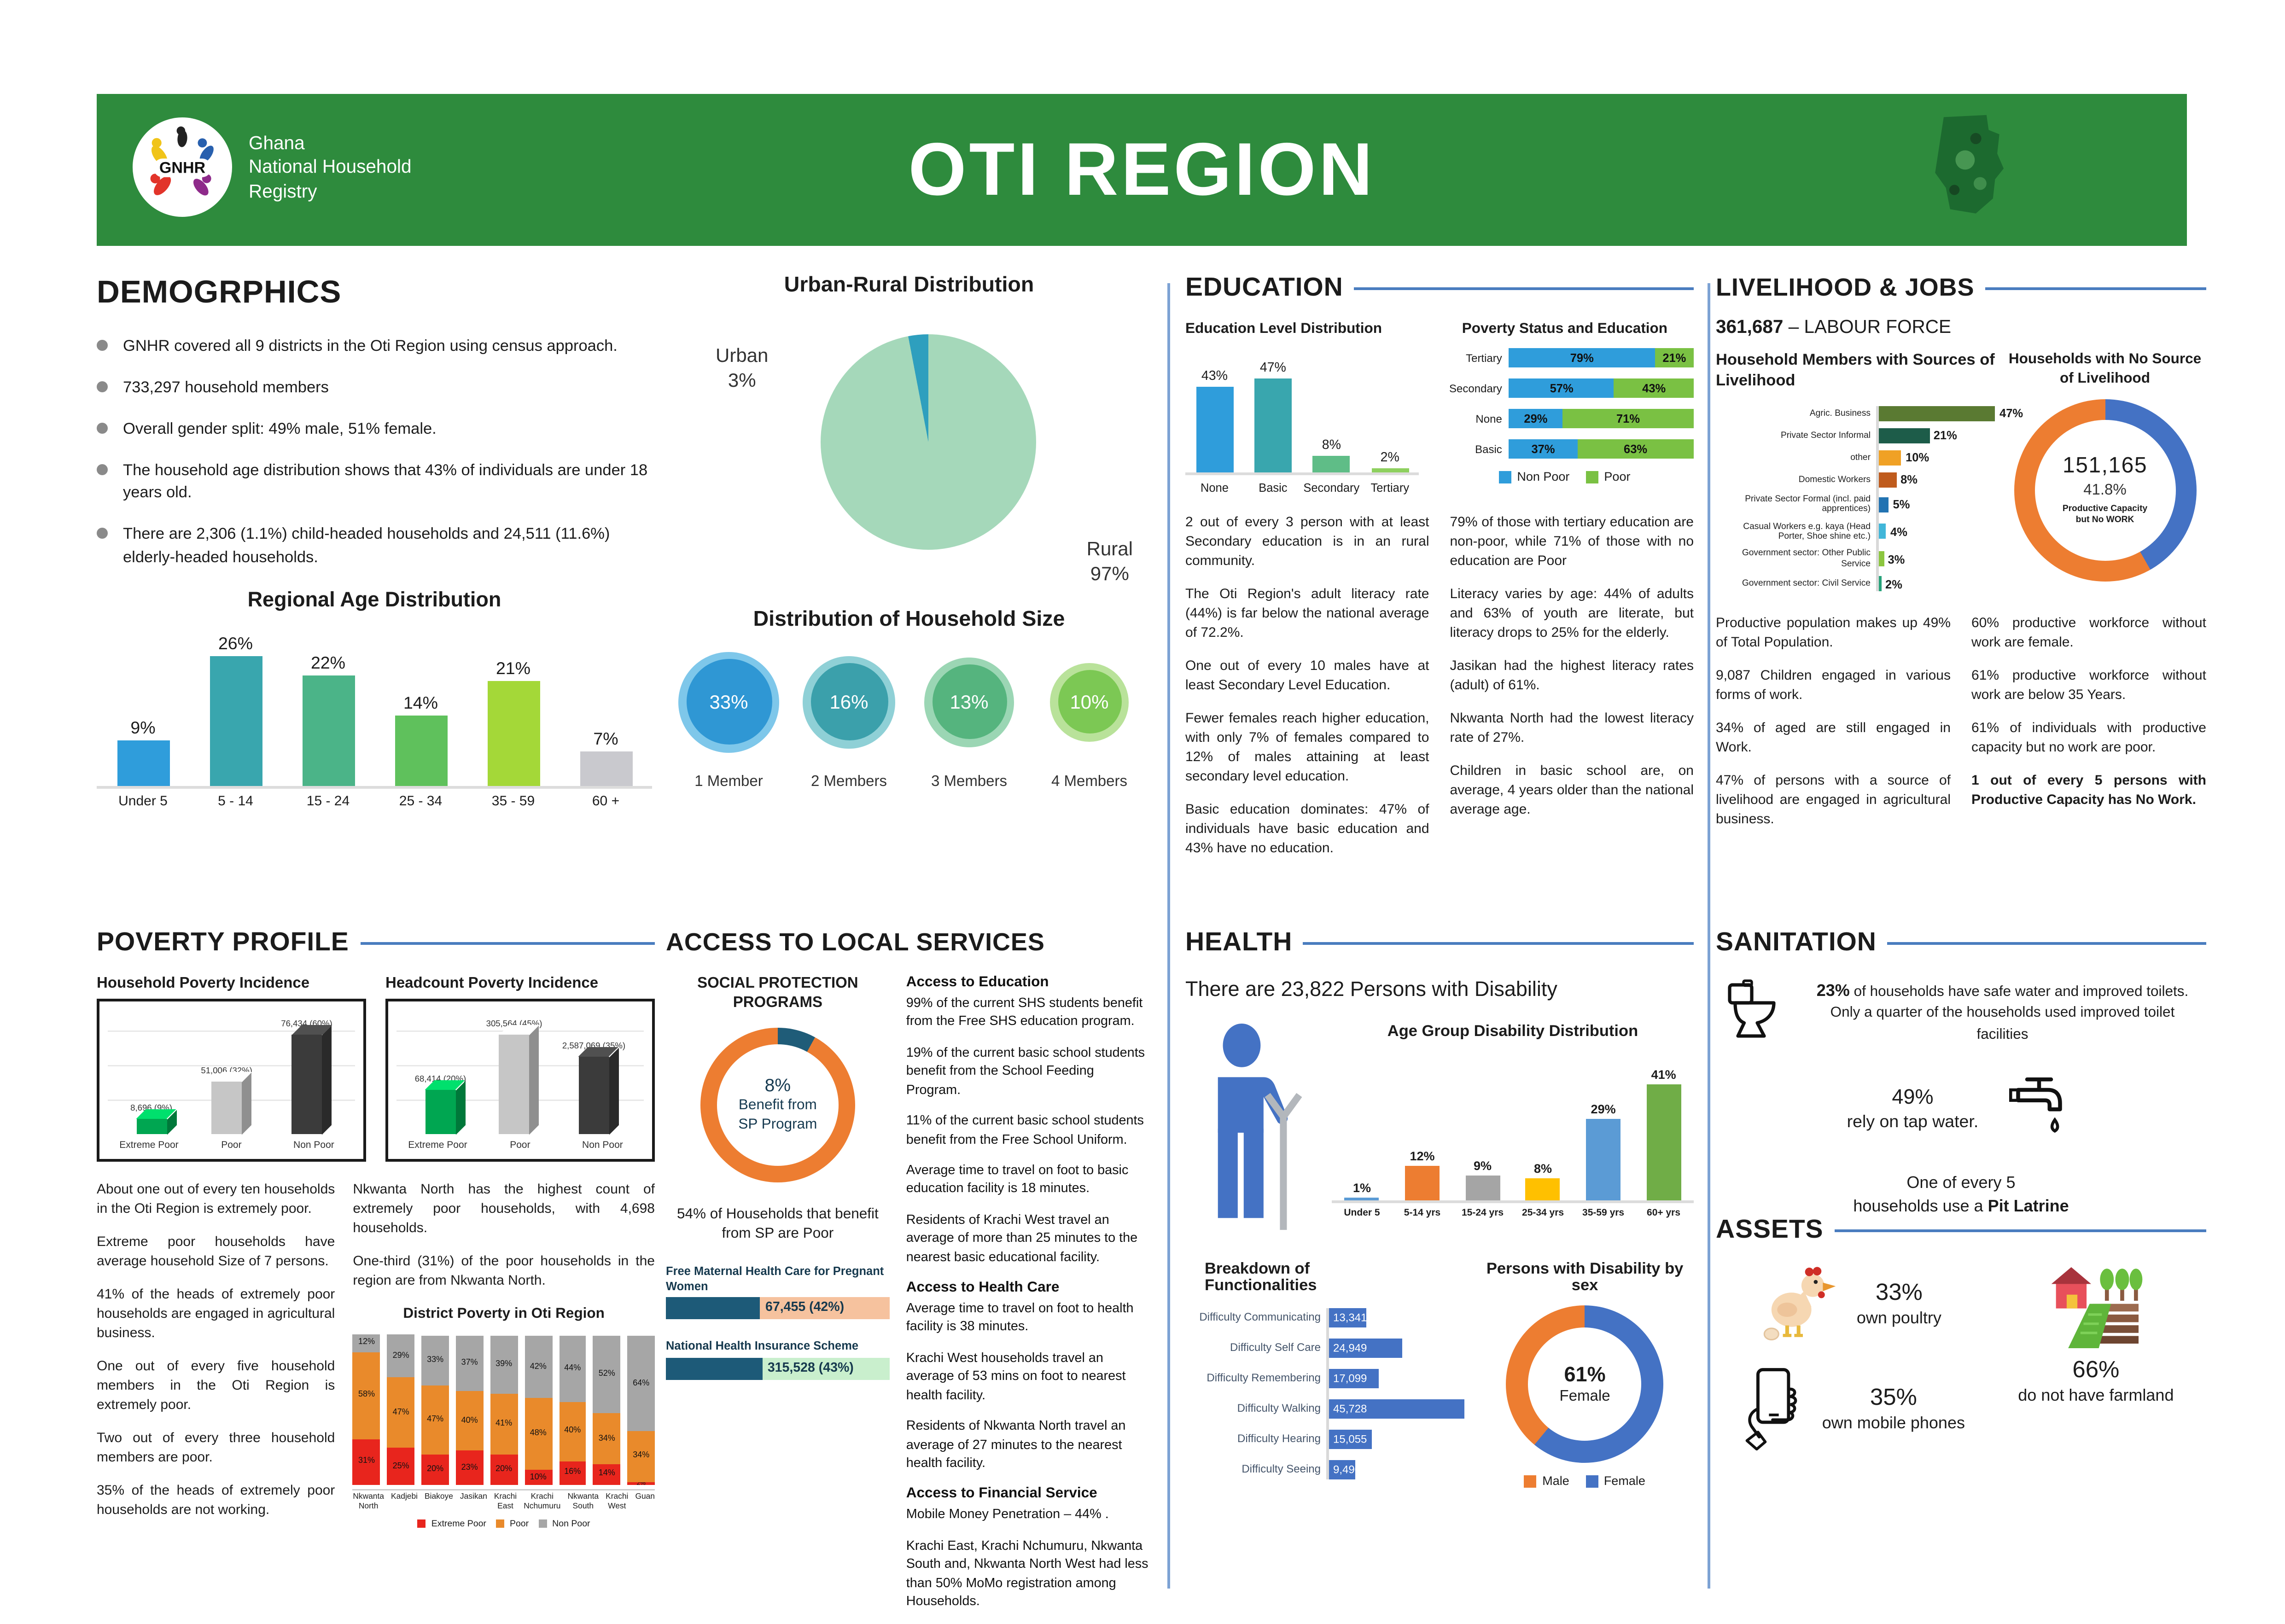  I want to click on bar-category: Guan, so click(645, 1497).